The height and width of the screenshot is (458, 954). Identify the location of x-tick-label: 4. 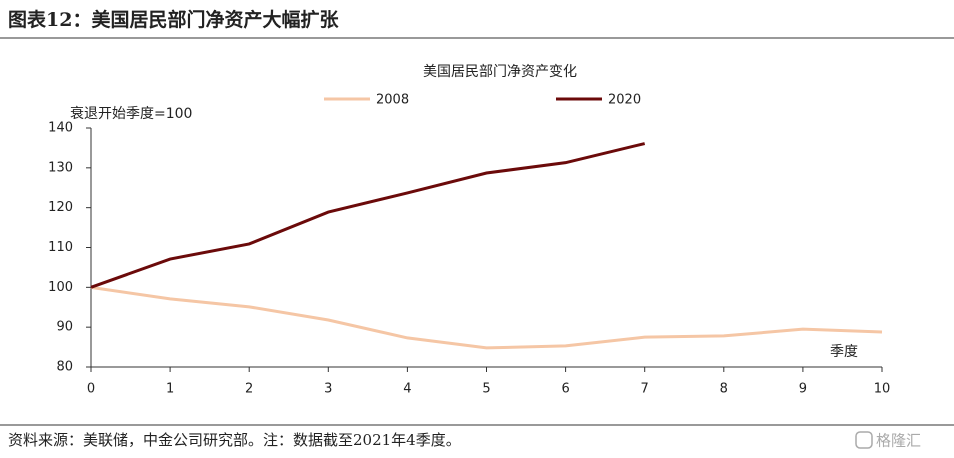
(407, 389).